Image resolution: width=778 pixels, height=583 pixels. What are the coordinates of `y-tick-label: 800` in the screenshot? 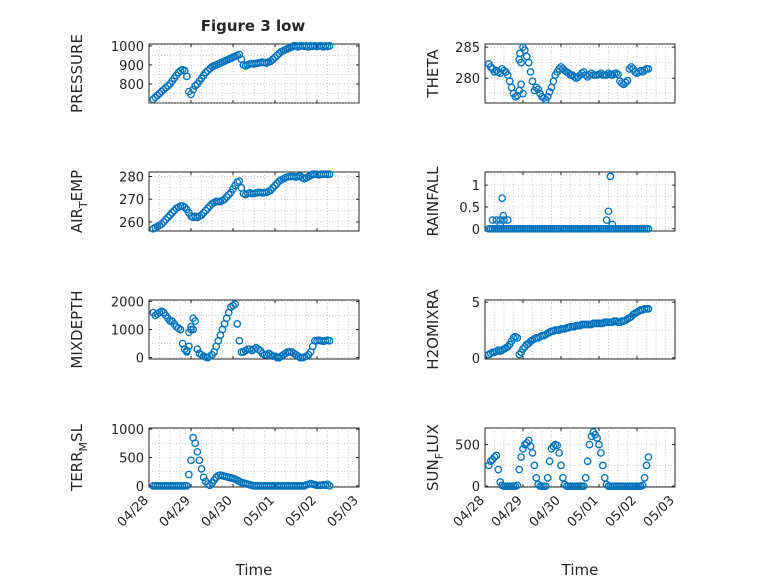 It's located at (131, 85).